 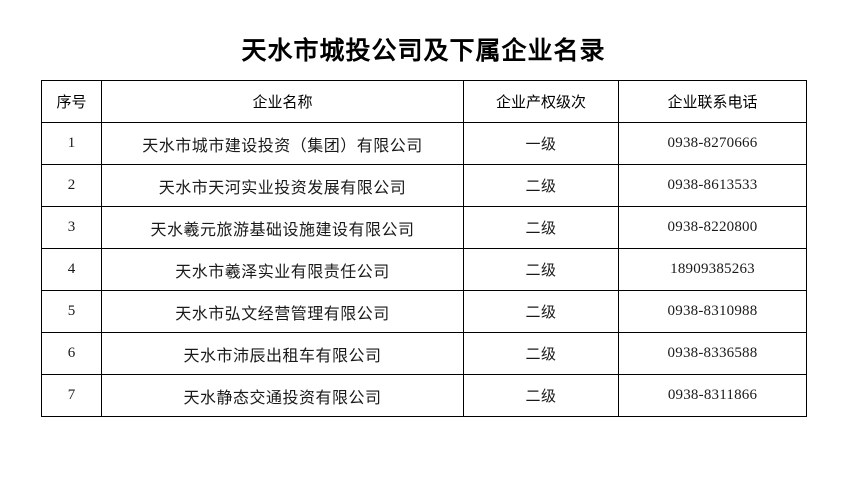 I want to click on cell-phone: 0938-8270666, so click(x=712, y=143).